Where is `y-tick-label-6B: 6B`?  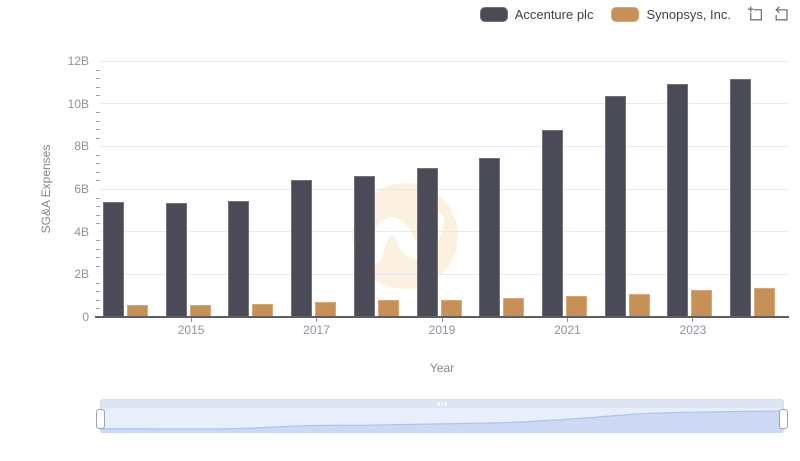
y-tick-label-6B: 6B is located at coordinates (81, 189).